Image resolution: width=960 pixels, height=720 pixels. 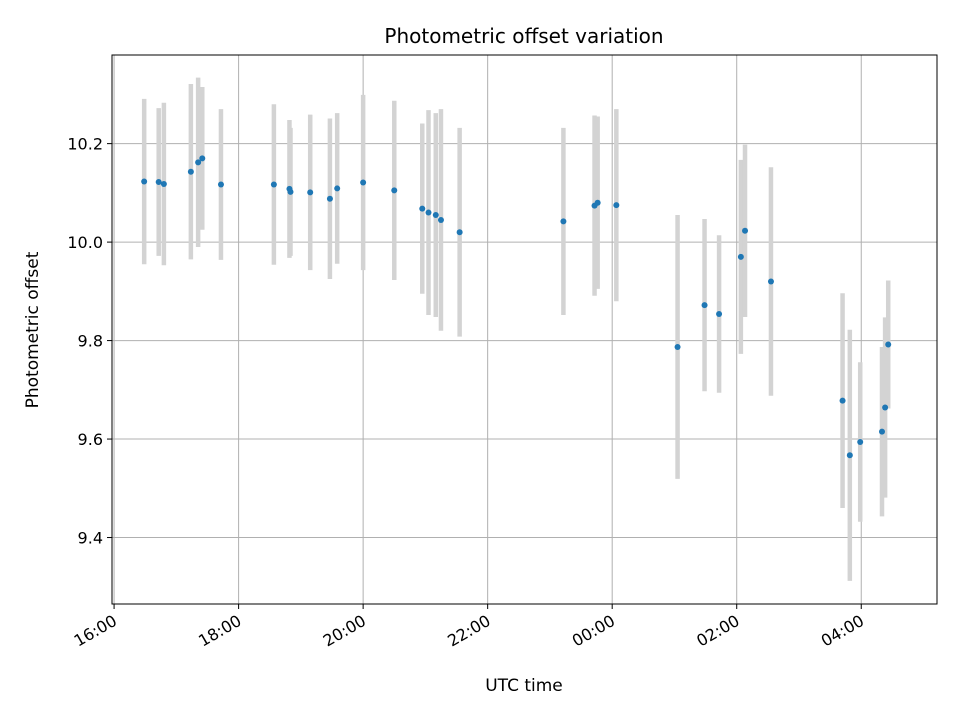 What do you see at coordinates (85, 242) in the screenshot?
I see `y-tick-label: 10.0` at bounding box center [85, 242].